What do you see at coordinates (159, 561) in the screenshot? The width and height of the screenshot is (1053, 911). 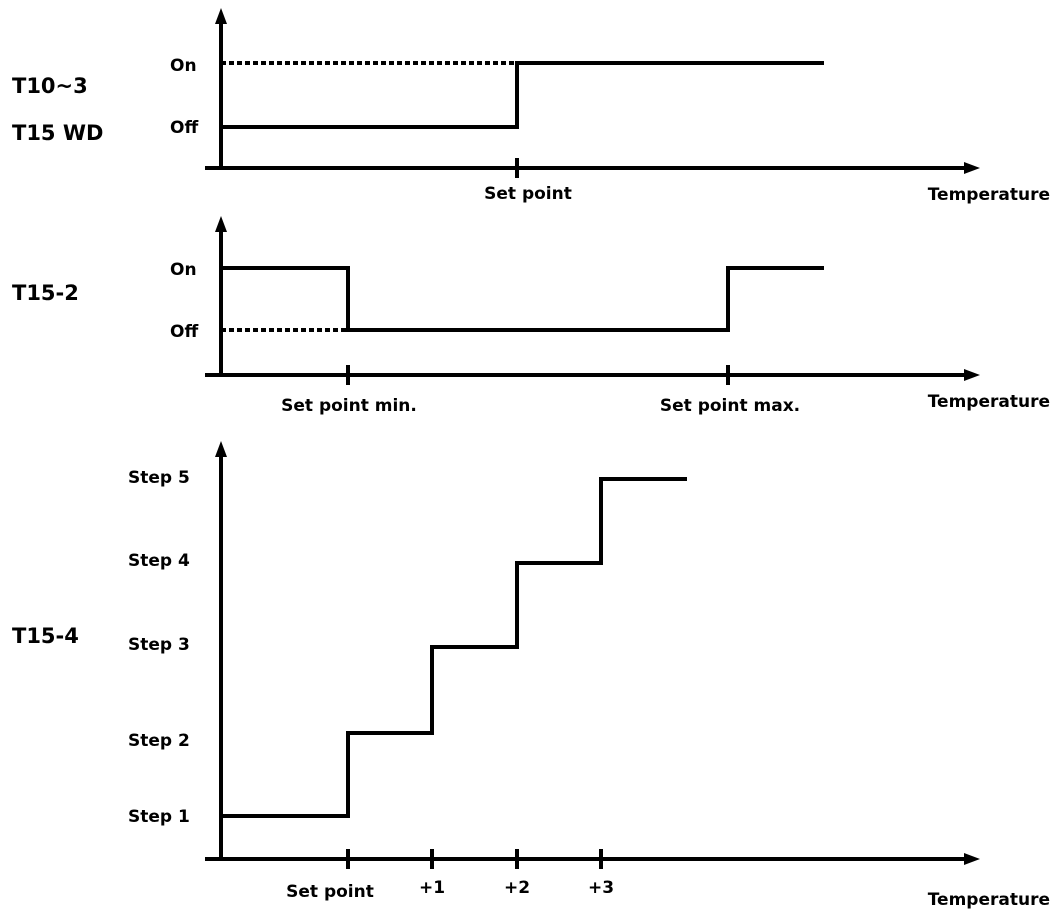 I see `level-step-4-label: Step 4` at bounding box center [159, 561].